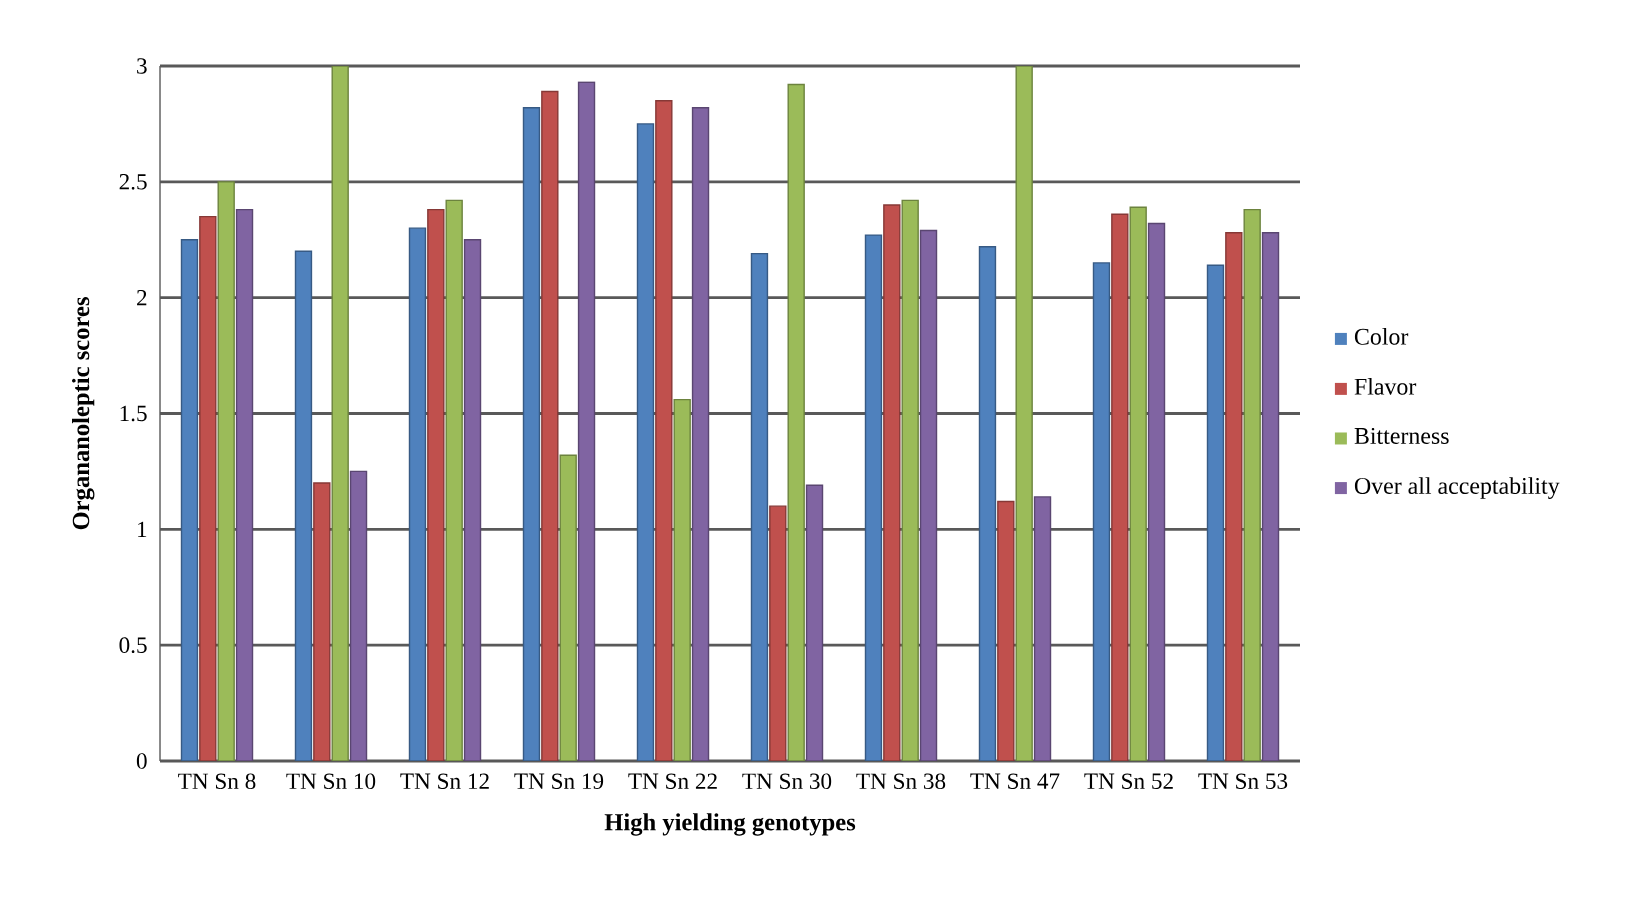  Describe the element at coordinates (133, 645) in the screenshot. I see `y-tick-label: 0.5` at that location.